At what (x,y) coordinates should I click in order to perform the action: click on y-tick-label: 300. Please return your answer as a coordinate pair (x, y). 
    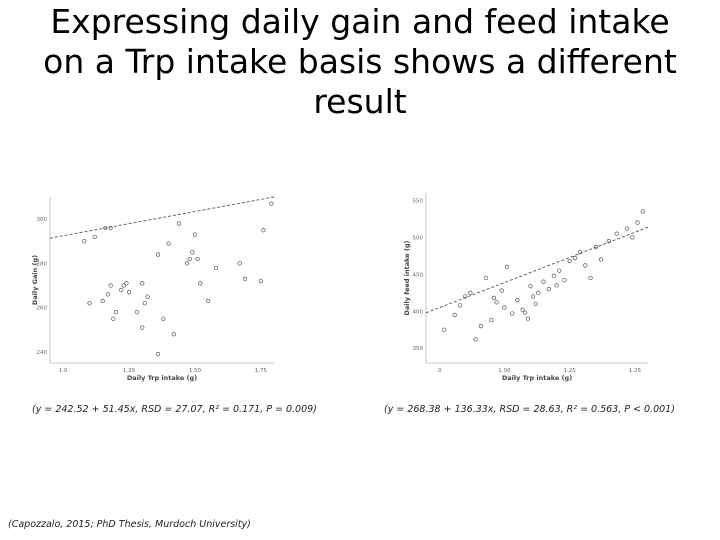
    Looking at the image, I should click on (42, 220).